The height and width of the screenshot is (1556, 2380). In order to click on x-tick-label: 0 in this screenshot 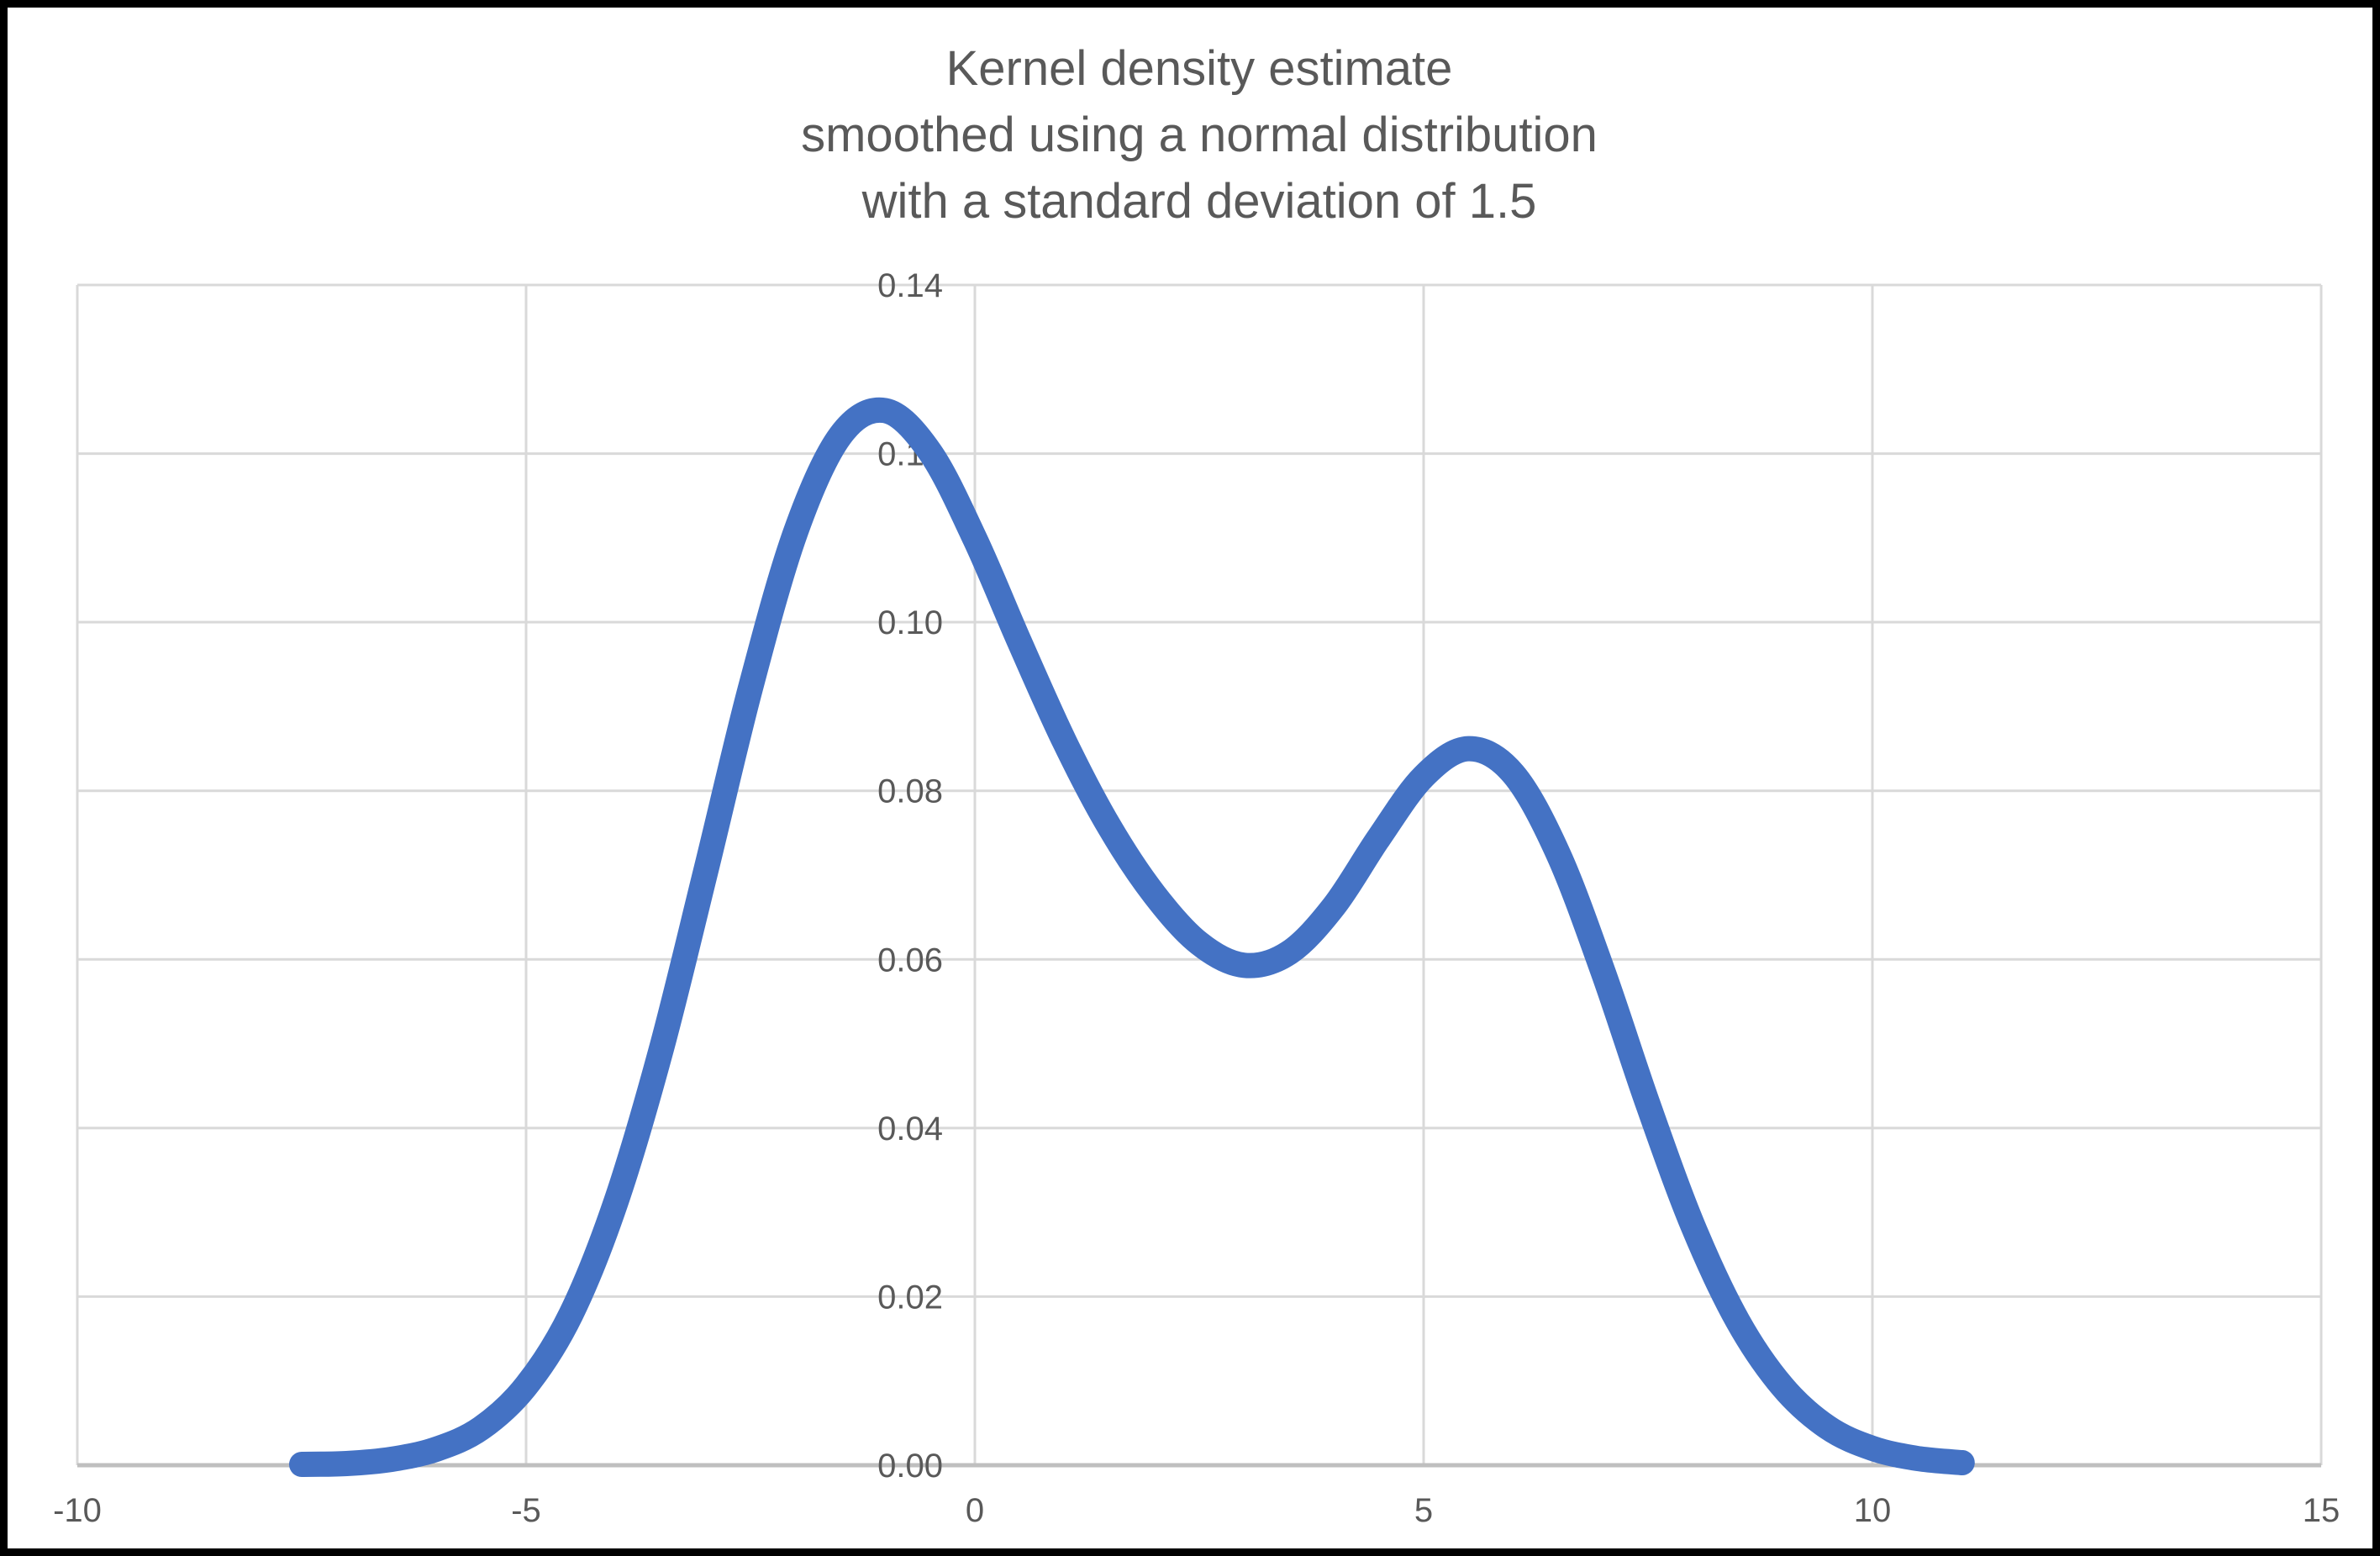, I will do `click(975, 1510)`.